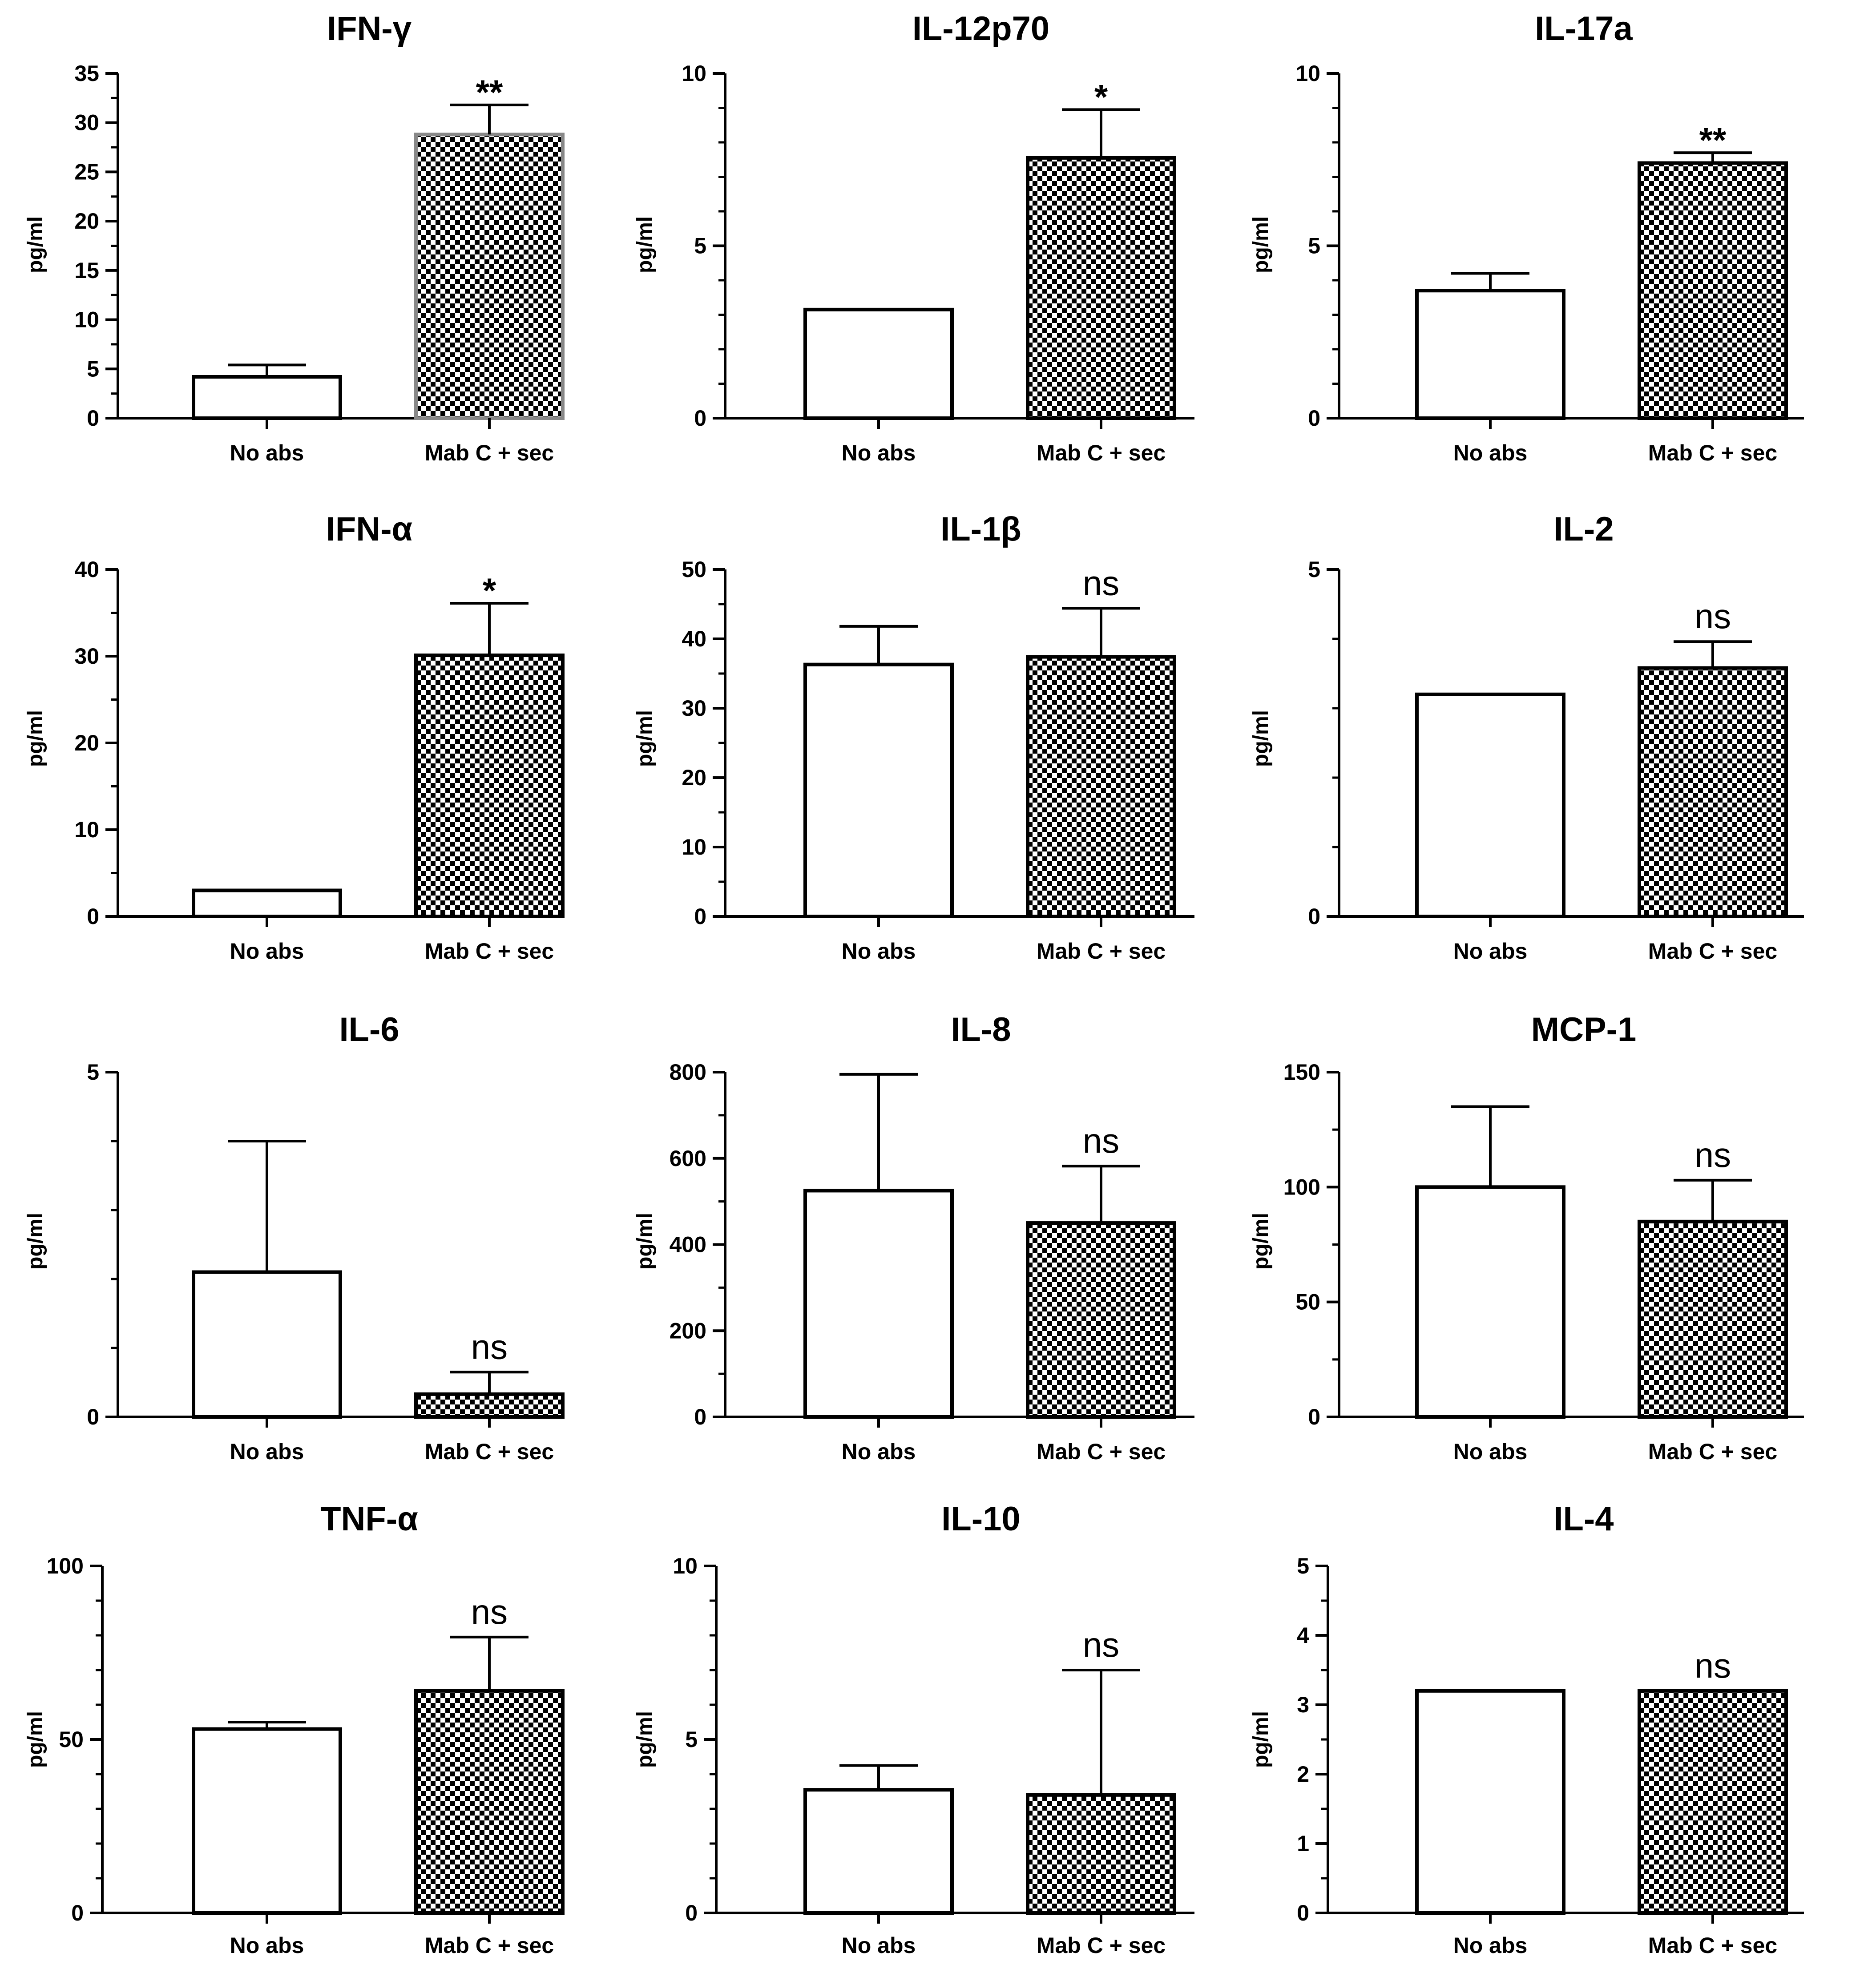 The image size is (1876, 1961). I want to click on panel-title: MCP-1, so click(1583, 1030).